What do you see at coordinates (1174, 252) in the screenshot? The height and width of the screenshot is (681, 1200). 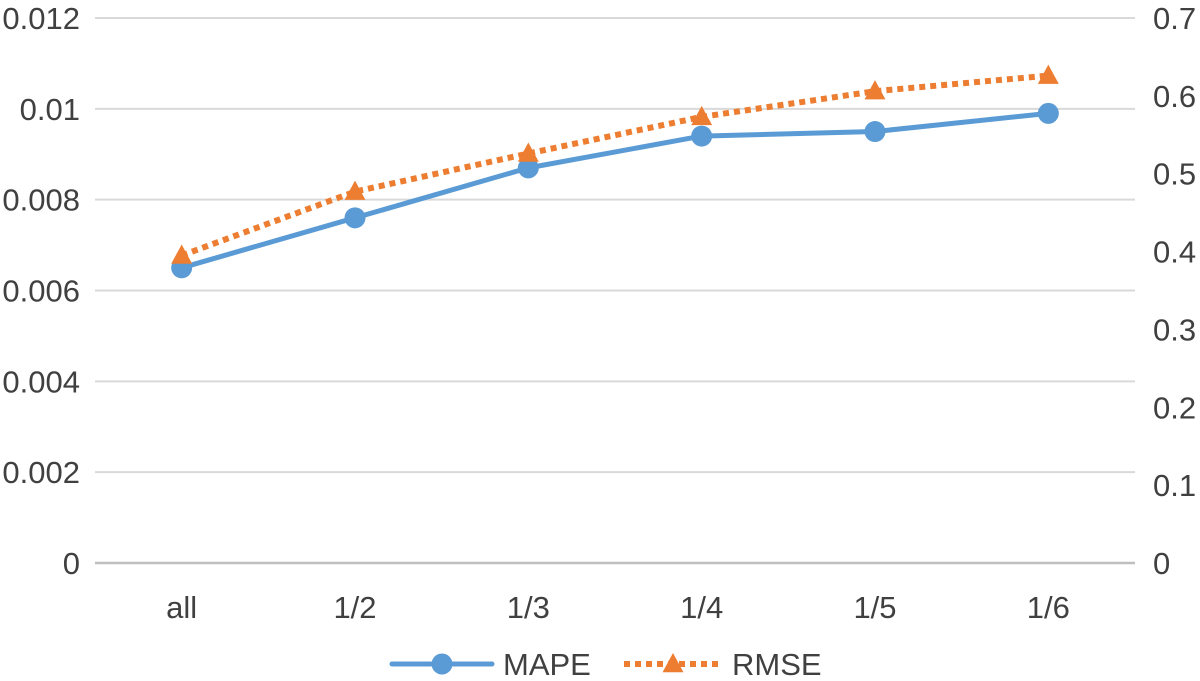 I see `y2-tick-label: 0.4` at bounding box center [1174, 252].